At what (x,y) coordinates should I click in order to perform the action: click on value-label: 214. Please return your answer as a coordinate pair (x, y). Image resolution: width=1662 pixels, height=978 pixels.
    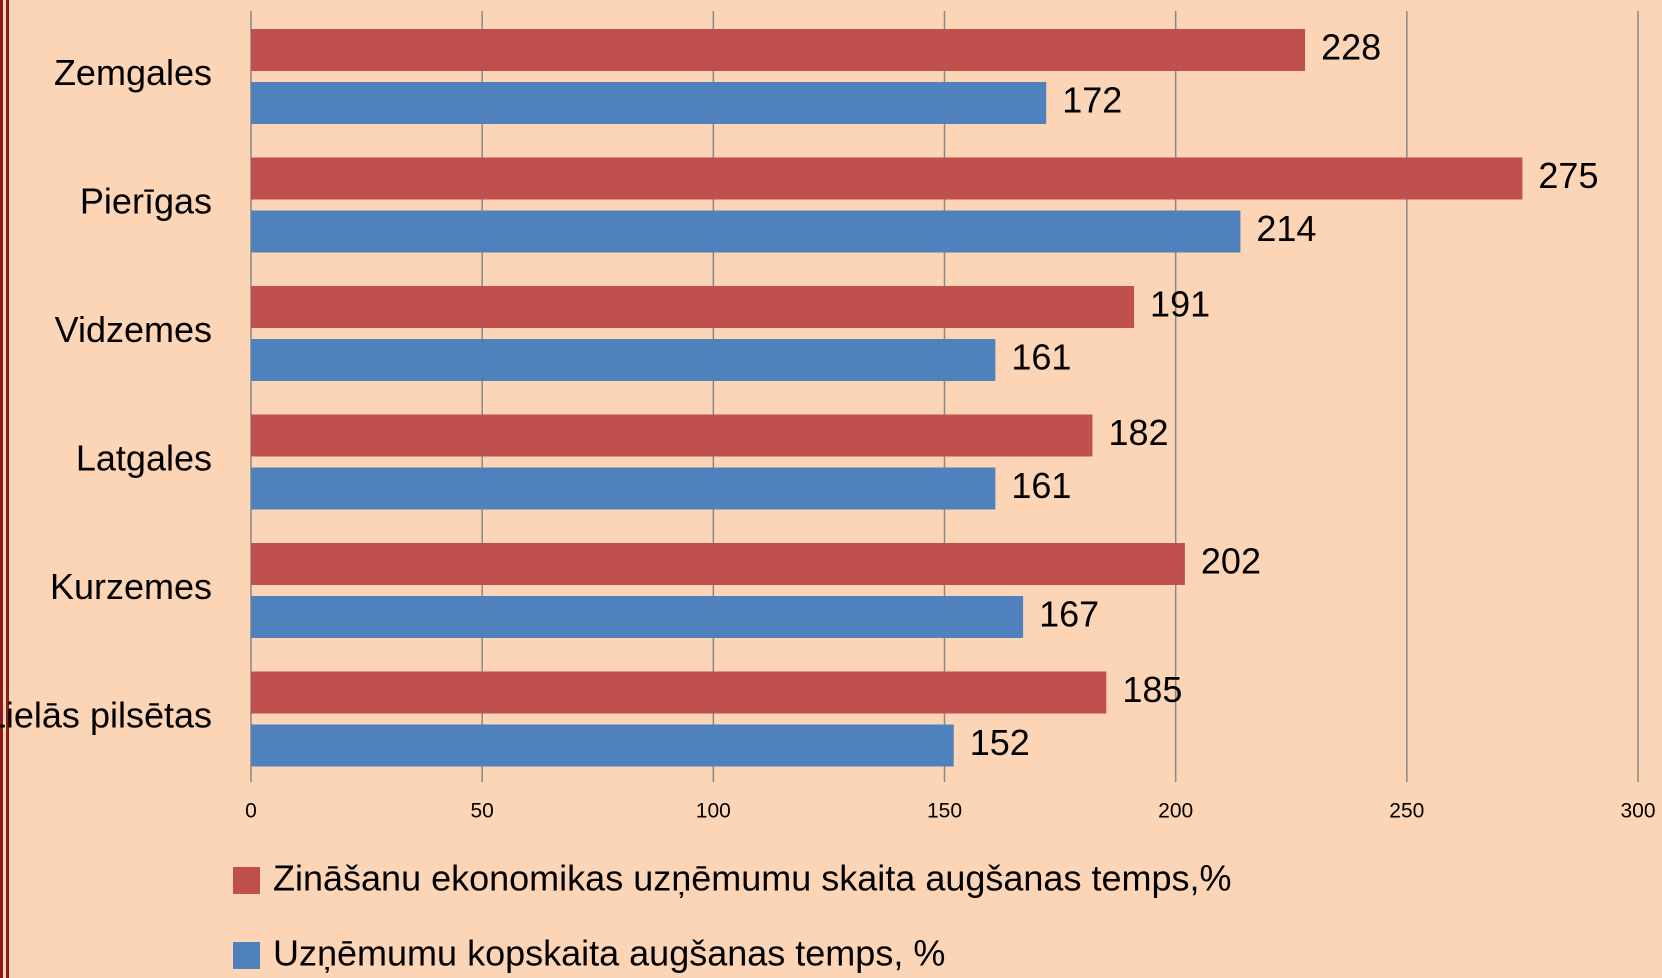
    Looking at the image, I should click on (1286, 228).